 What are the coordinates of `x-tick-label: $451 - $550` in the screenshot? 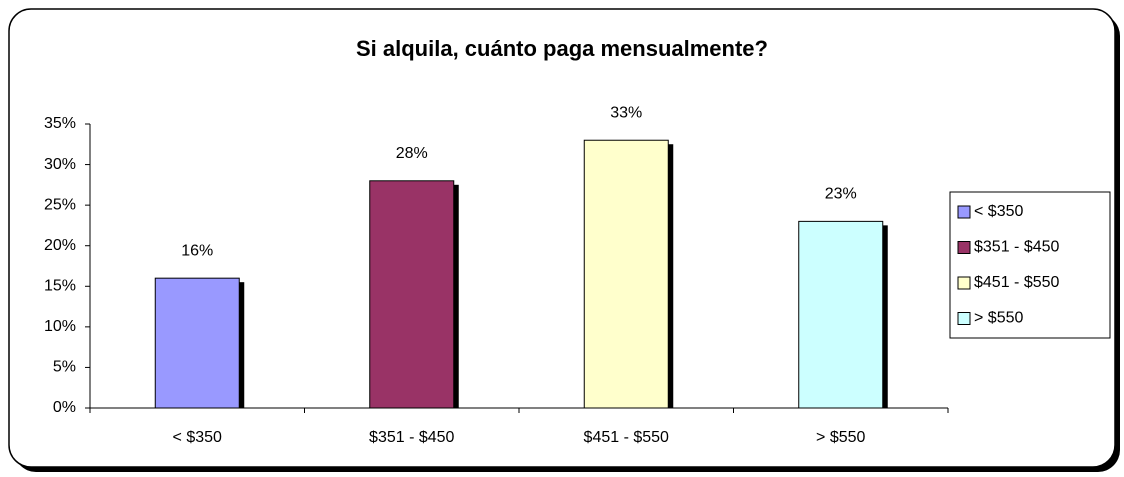 It's located at (627, 437).